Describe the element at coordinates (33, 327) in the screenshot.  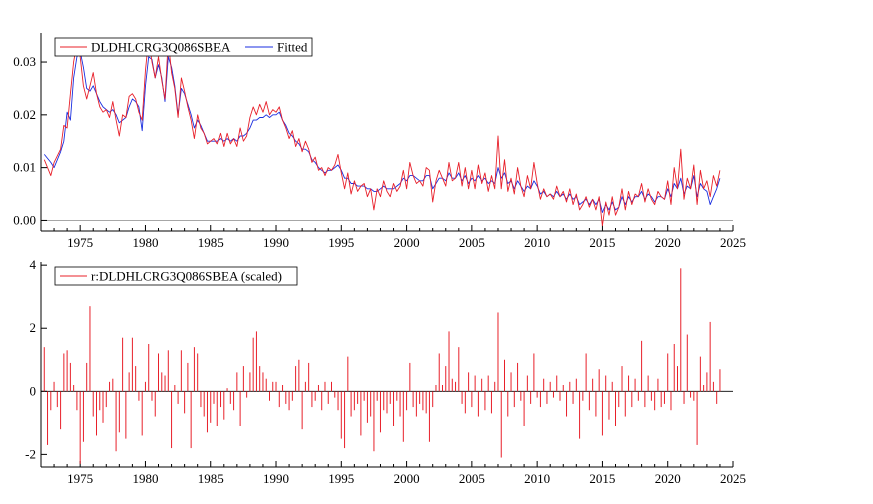
I see `y-tick-label: 2` at that location.